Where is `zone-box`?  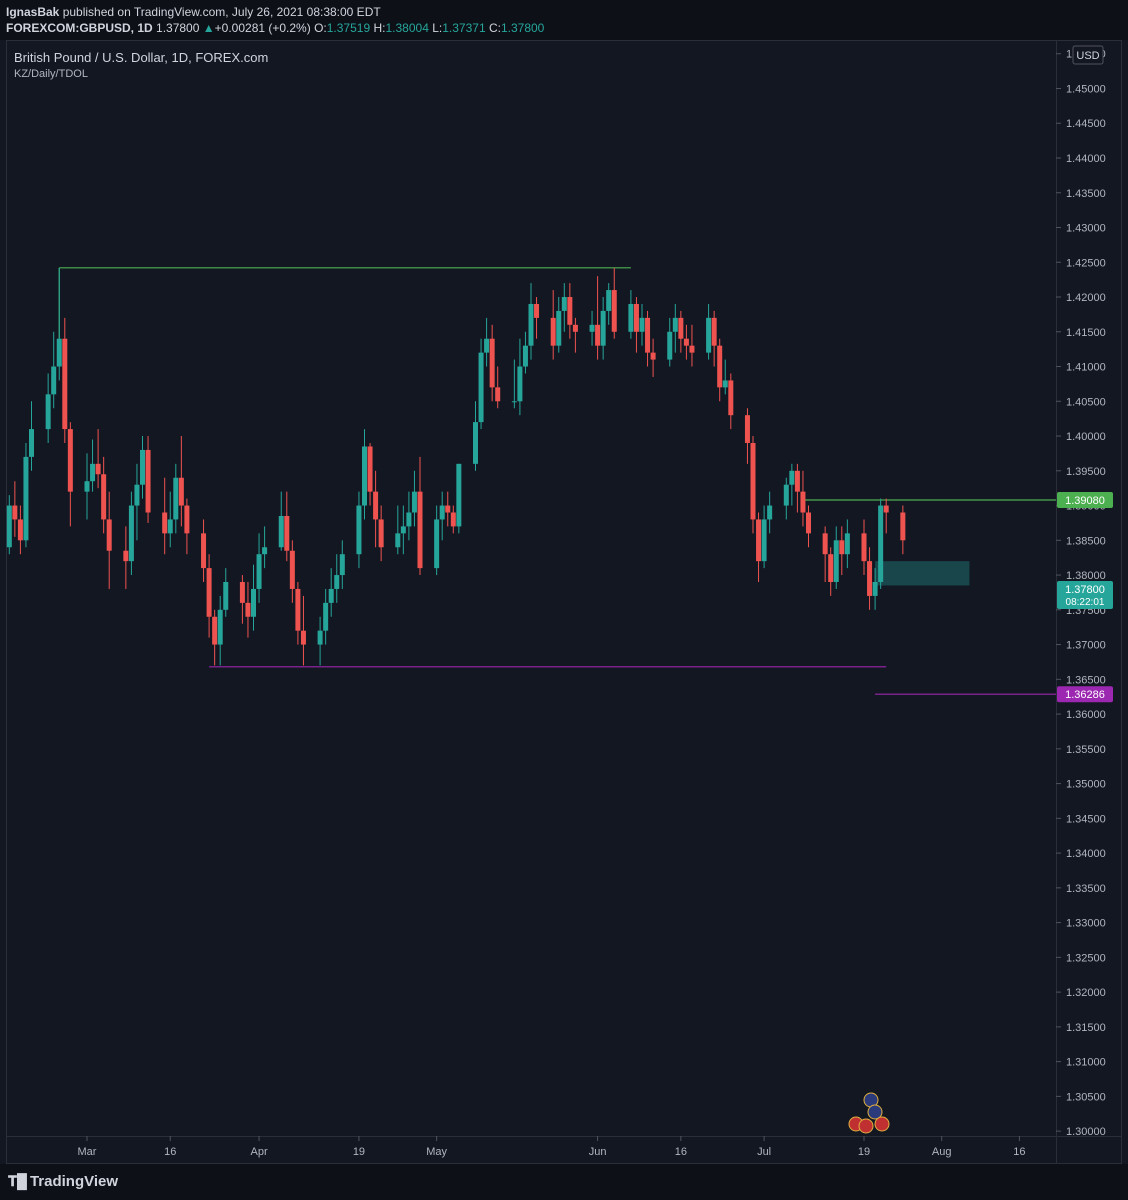
zone-box is located at coordinates (922, 573).